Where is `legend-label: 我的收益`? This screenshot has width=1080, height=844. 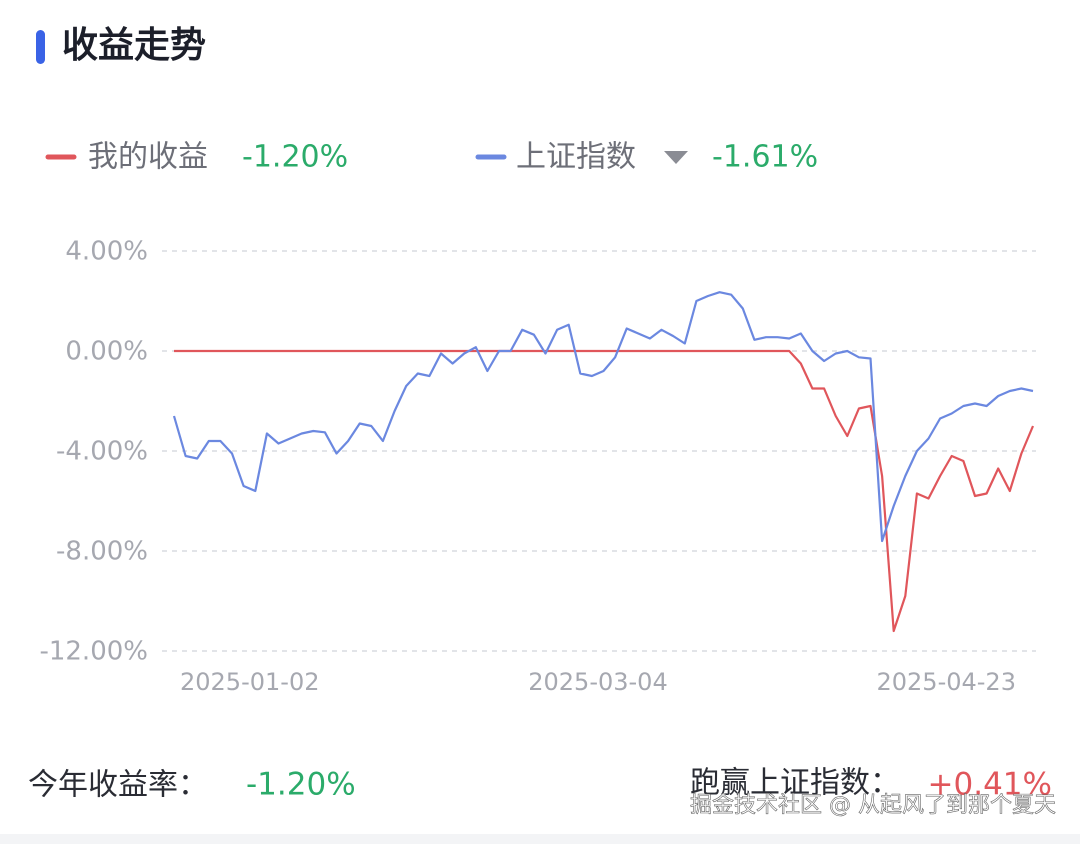 legend-label: 我的收益 is located at coordinates (148, 157).